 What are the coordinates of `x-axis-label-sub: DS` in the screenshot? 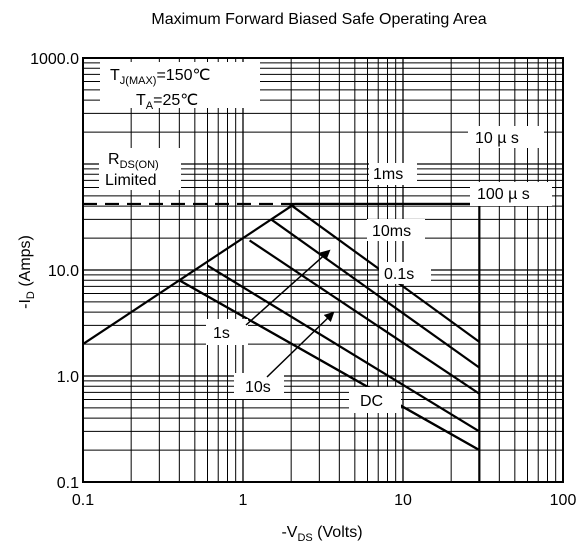 It's located at (304, 538).